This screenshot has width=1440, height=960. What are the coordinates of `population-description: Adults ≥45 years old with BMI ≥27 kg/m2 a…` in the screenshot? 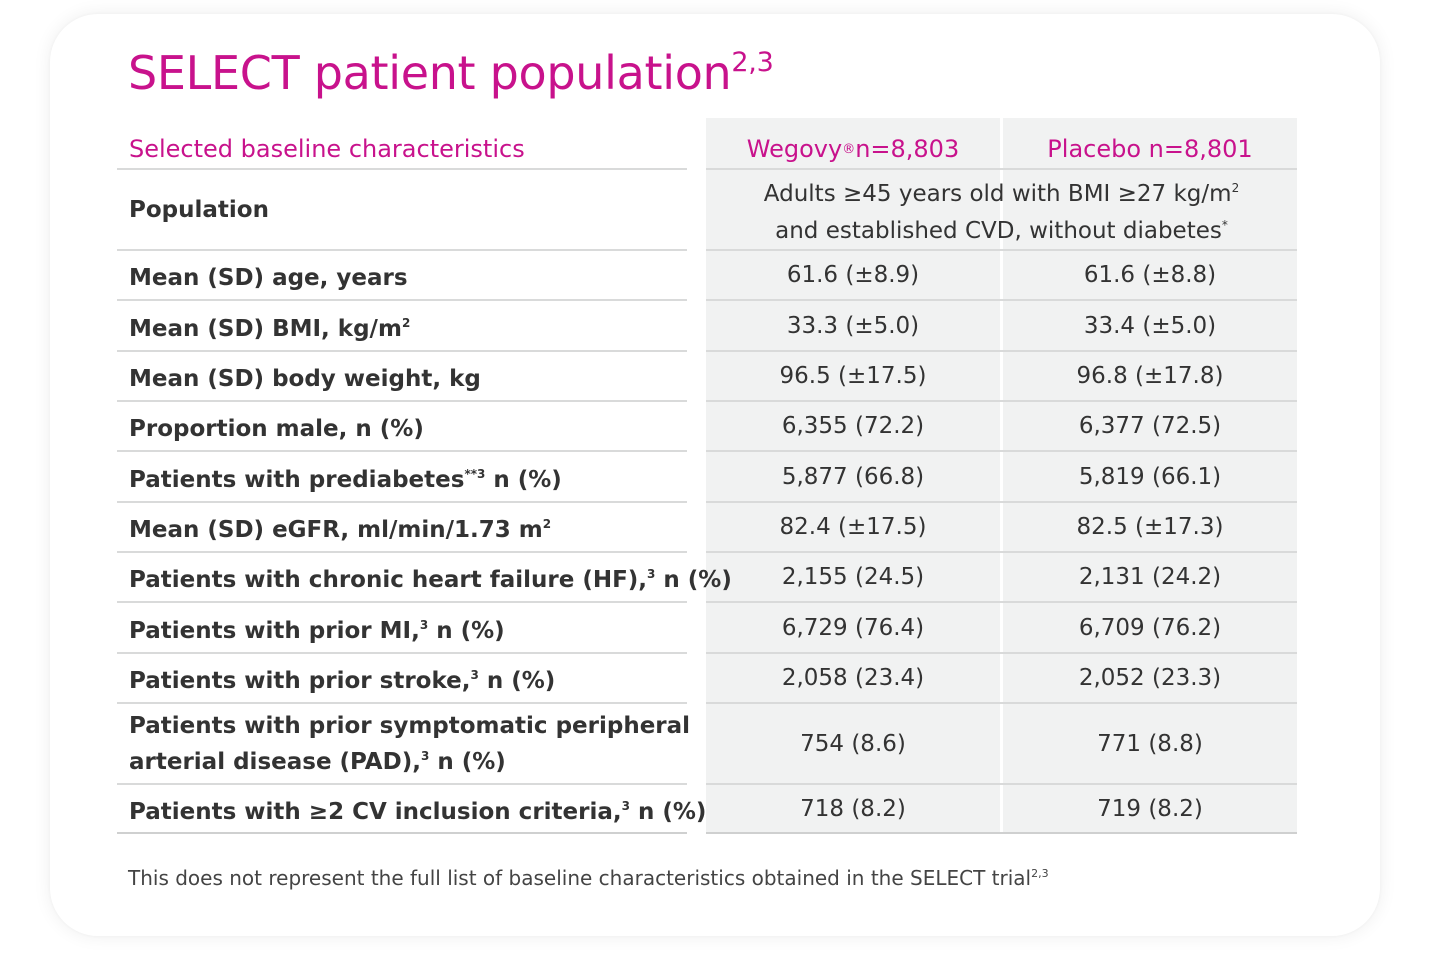 It's located at (1001, 212).